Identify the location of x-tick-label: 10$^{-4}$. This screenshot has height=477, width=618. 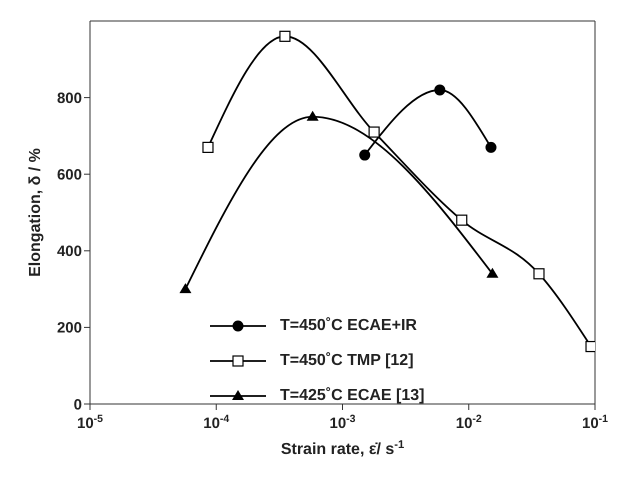
(216, 422).